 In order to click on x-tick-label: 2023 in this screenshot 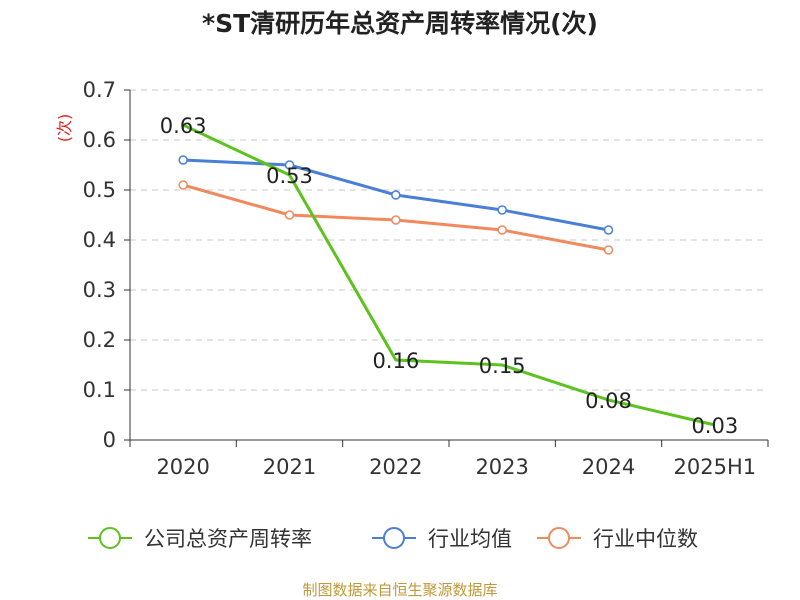, I will do `click(501, 467)`.